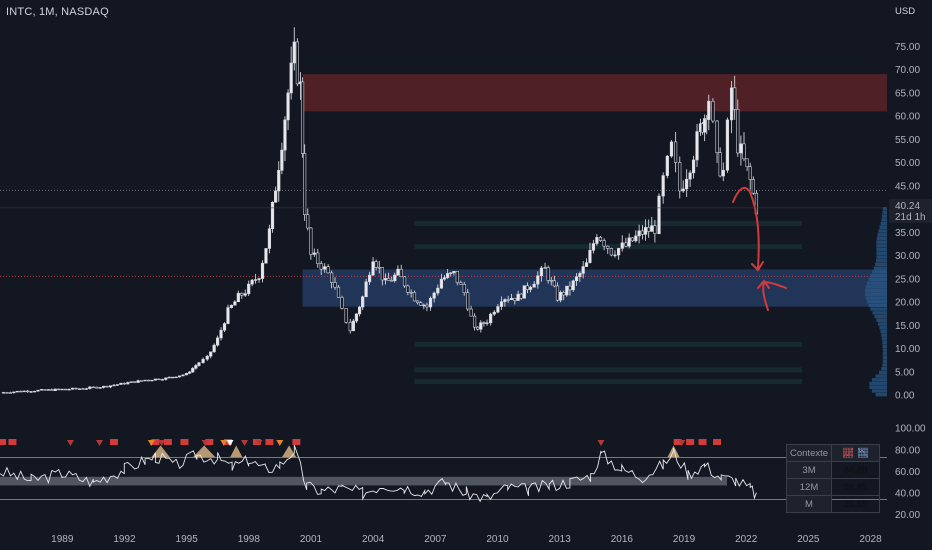 The height and width of the screenshot is (550, 932). What do you see at coordinates (832, 487) in the screenshot?
I see `context-row-12m: 12M 55.85` at bounding box center [832, 487].